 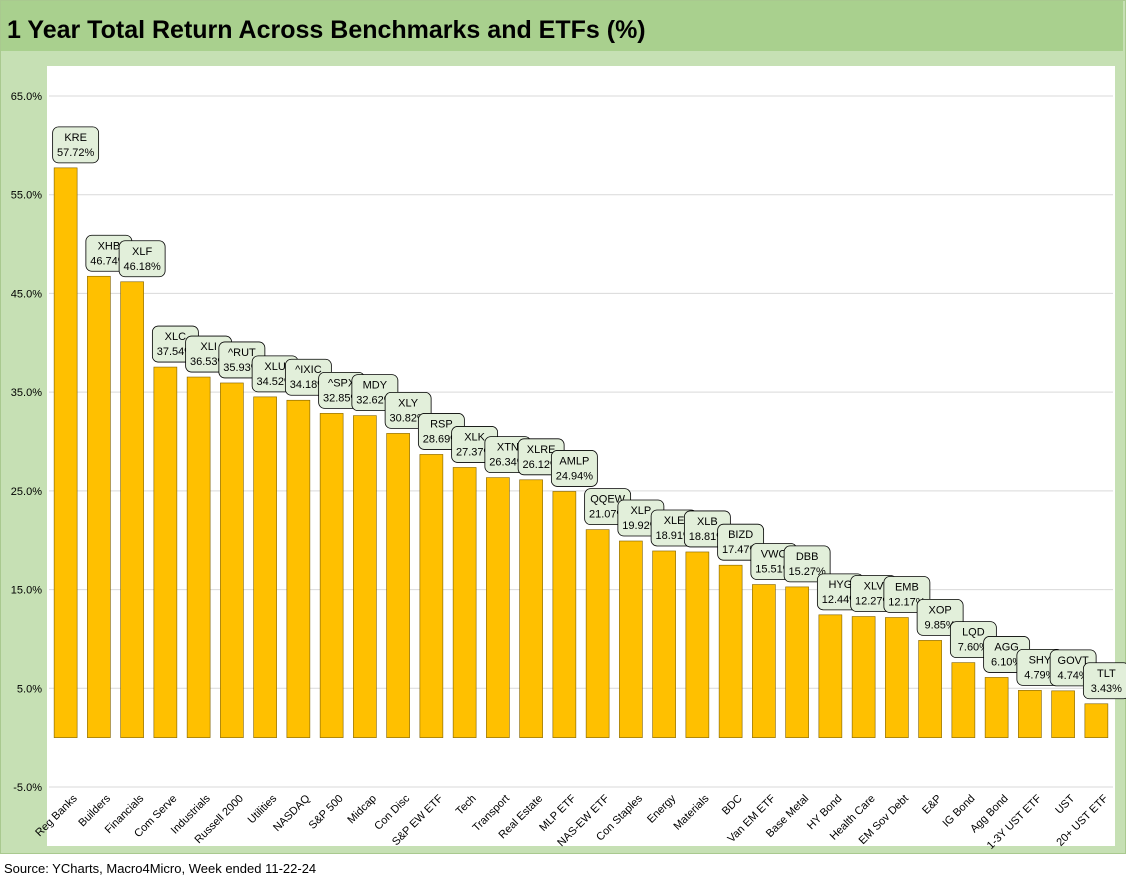 What do you see at coordinates (640, 511) in the screenshot?
I see `data-label-ticker: XLP` at bounding box center [640, 511].